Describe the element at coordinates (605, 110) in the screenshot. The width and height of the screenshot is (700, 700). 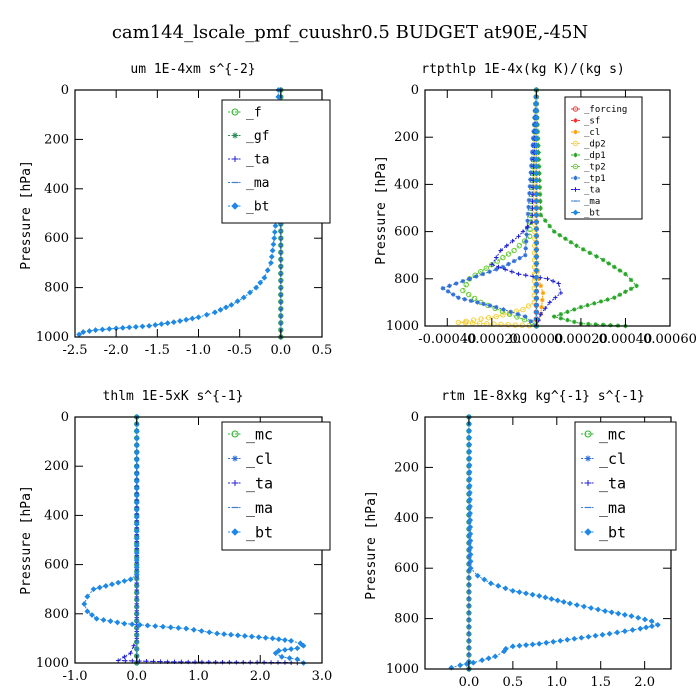
I see `legend-label: _forcing` at that location.